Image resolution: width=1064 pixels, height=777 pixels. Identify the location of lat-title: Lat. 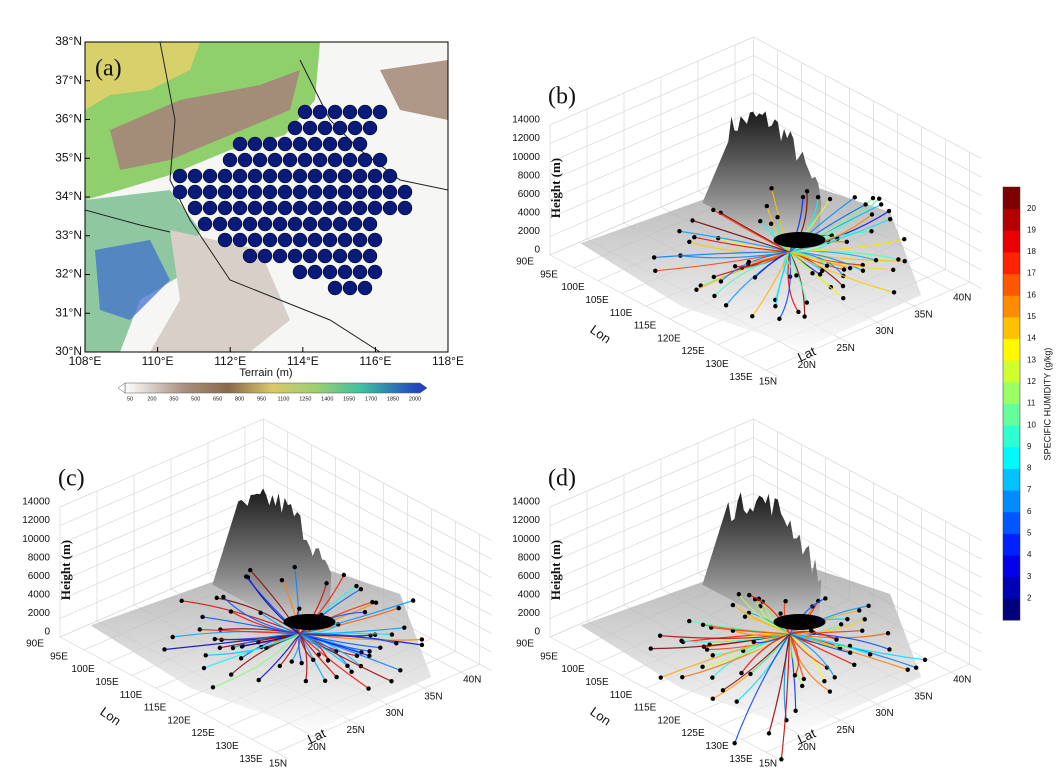
(316, 735).